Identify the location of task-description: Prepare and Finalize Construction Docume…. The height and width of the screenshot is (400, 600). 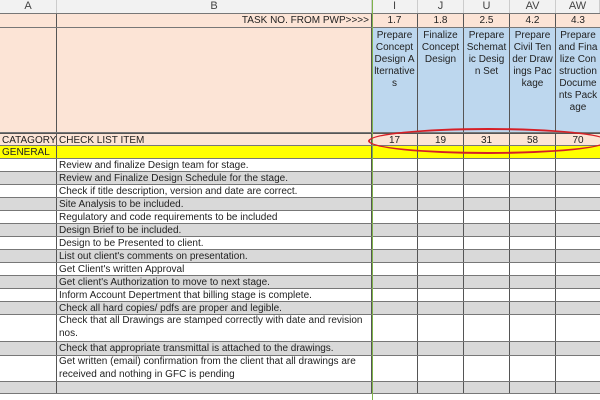
(578, 80).